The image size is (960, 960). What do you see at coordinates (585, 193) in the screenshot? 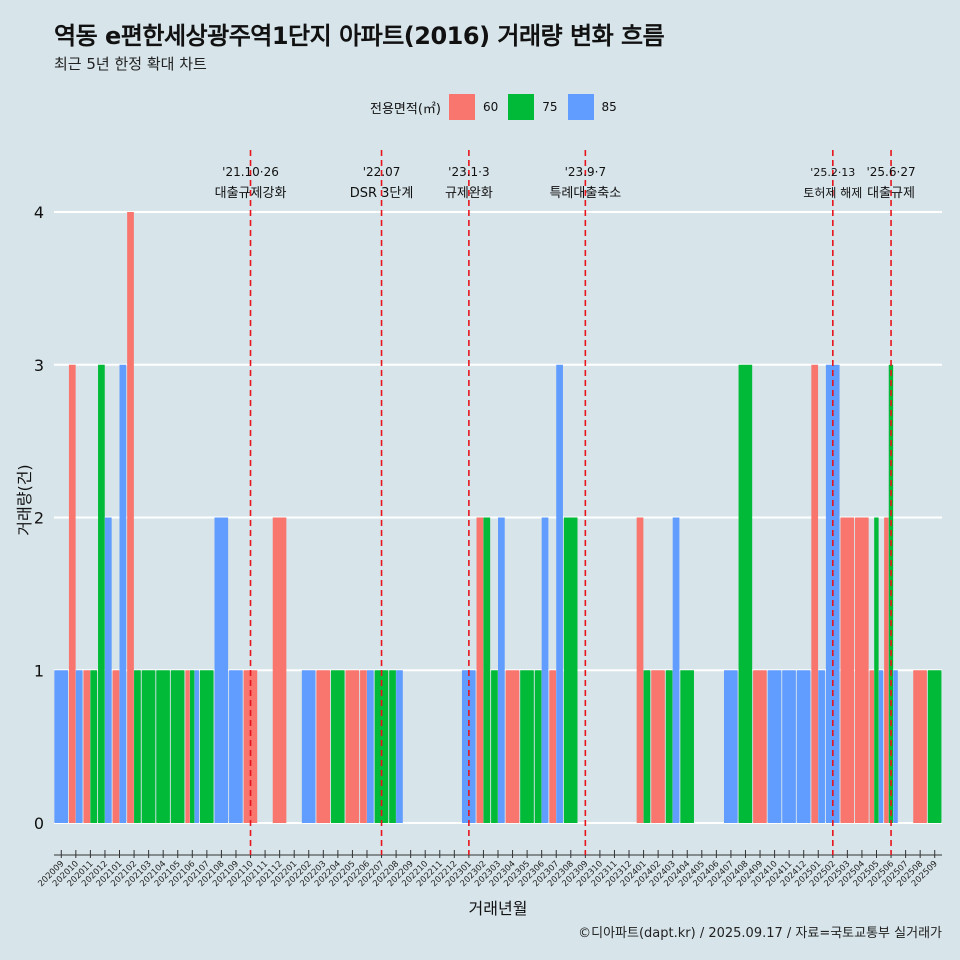
I see `event-name-label: 특례대출축소` at bounding box center [585, 193].